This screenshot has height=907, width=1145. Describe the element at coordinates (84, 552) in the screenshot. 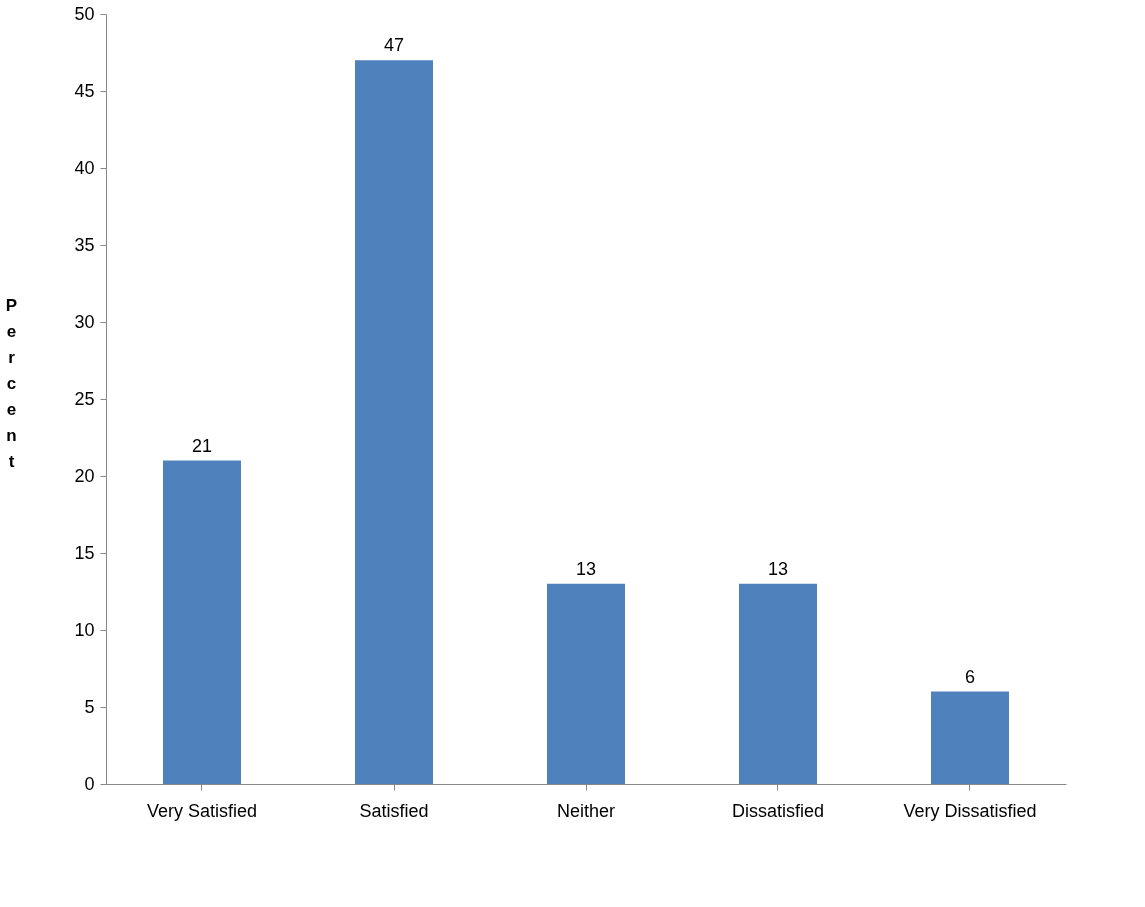

I see `y-tick-label: 15` at that location.